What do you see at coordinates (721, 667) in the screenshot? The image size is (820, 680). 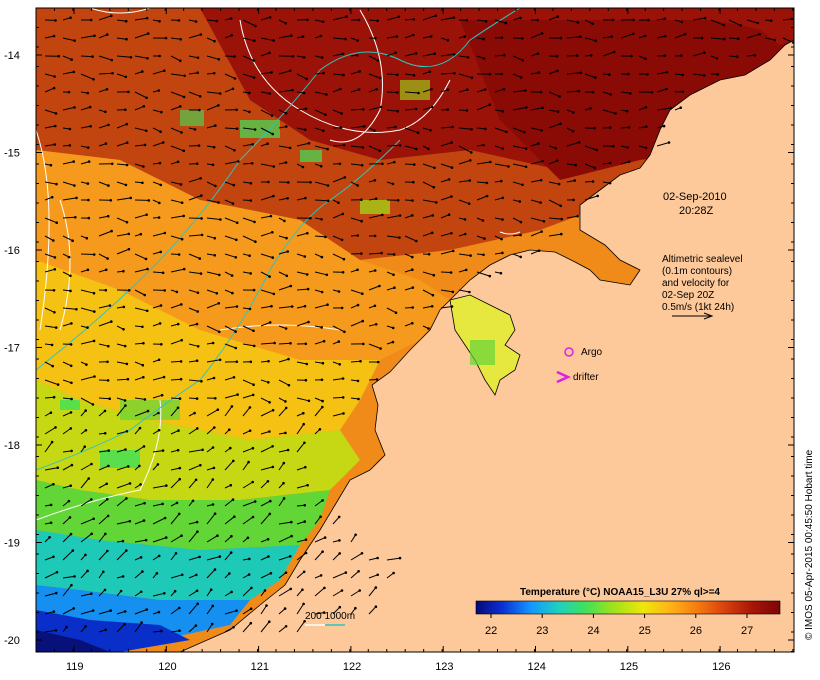 I see `lon-tick-label: 126` at bounding box center [721, 667].